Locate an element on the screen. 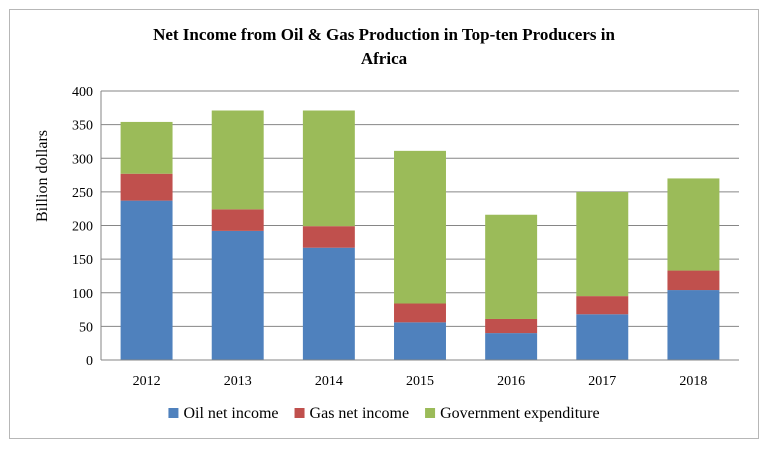  y-tick-label: 350 is located at coordinates (82, 126).